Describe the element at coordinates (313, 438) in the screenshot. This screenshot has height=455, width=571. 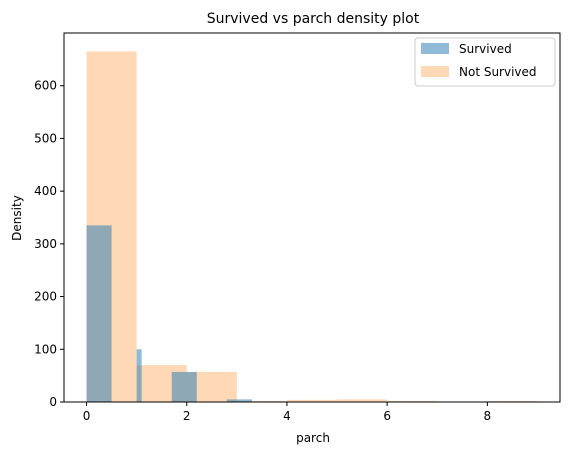
I see `x-axis-label: parch` at that location.